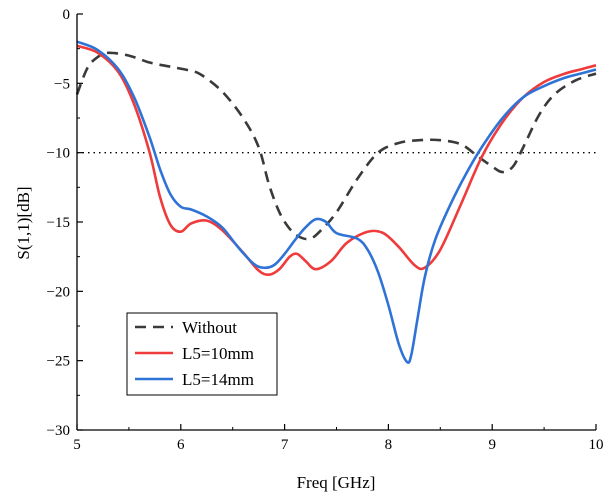  Describe the element at coordinates (285, 445) in the screenshot. I see `x-tick-label: 7` at that location.